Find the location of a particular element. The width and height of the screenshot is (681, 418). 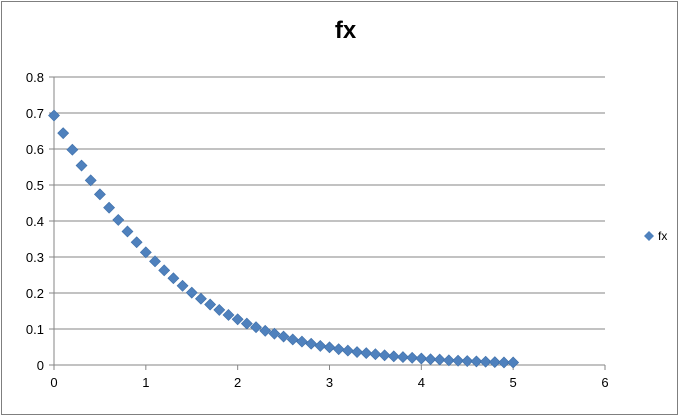

y-tick-label: 0.7 is located at coordinates (35, 113).